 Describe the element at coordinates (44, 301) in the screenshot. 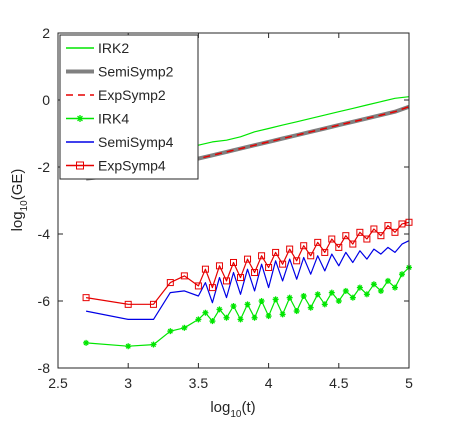

I see `y-tick-label: -6` at that location.